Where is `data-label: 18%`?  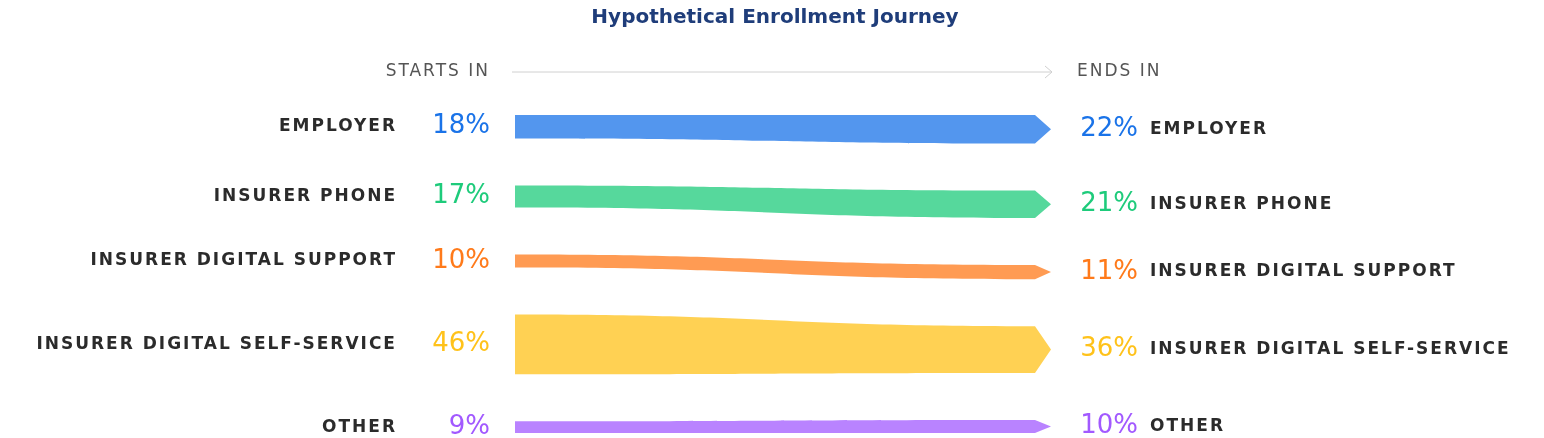
data-label: 18% is located at coordinates (461, 124).